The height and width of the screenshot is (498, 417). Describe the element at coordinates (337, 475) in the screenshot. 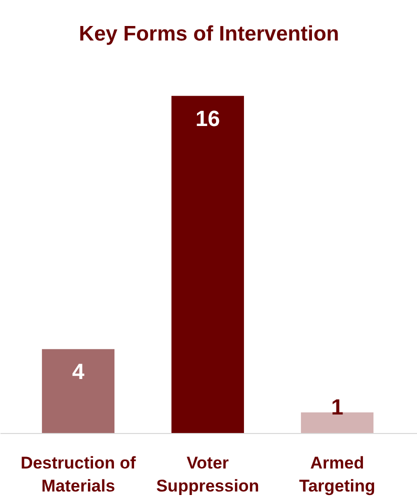

I see `x-tick-label: Armed Targeting` at that location.